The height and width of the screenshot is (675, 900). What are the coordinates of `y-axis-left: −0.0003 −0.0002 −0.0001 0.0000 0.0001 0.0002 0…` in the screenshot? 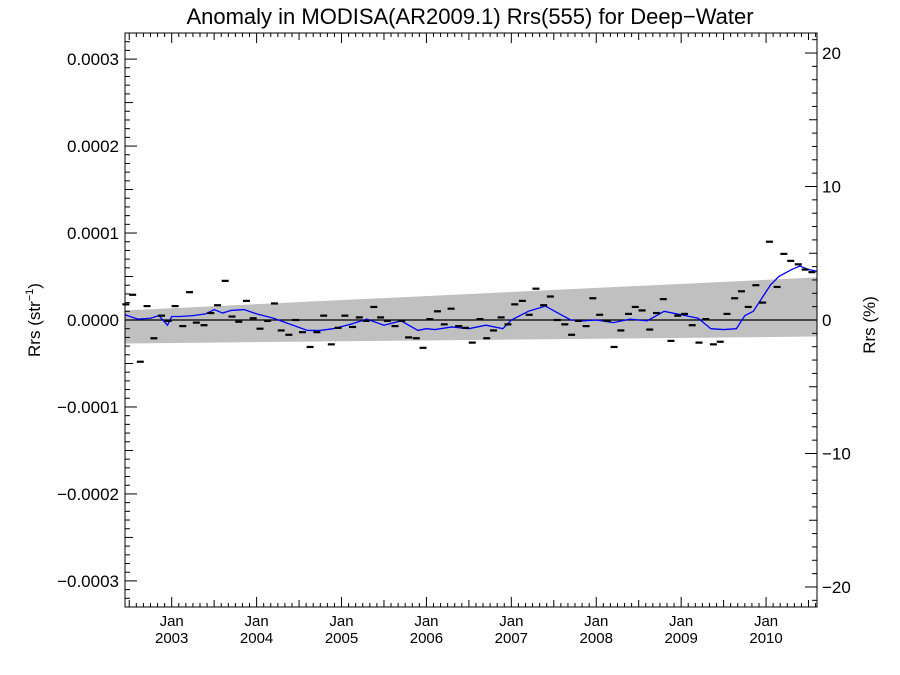 It's located at (97, 320).